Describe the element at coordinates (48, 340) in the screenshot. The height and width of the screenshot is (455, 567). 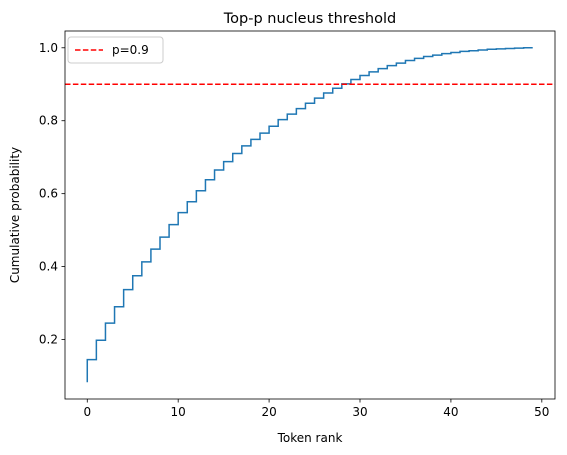
I see `y-tick-label: 0.2` at that location.